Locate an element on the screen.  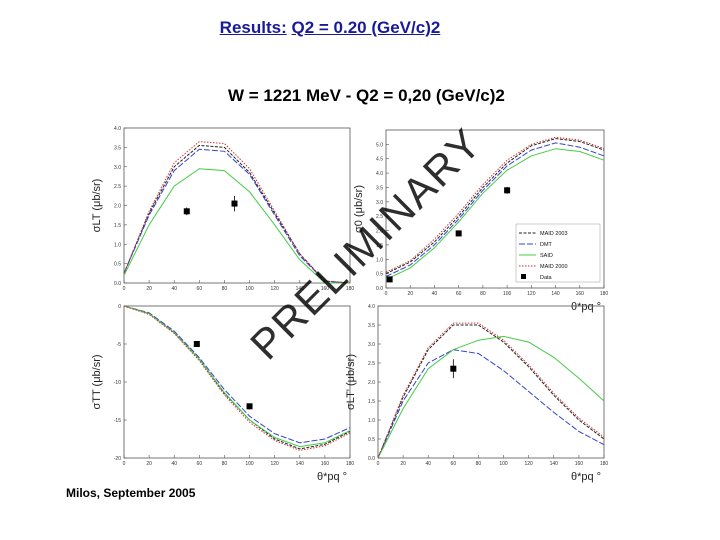
y-axis-label: σLT' (μb/sr) is located at coordinates (351, 382).